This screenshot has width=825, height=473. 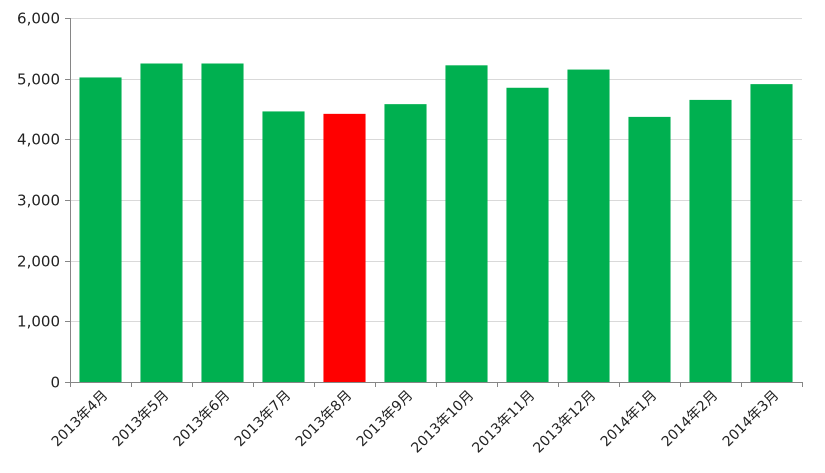 I want to click on x-tick-label: 2013年9月, so click(x=385, y=419).